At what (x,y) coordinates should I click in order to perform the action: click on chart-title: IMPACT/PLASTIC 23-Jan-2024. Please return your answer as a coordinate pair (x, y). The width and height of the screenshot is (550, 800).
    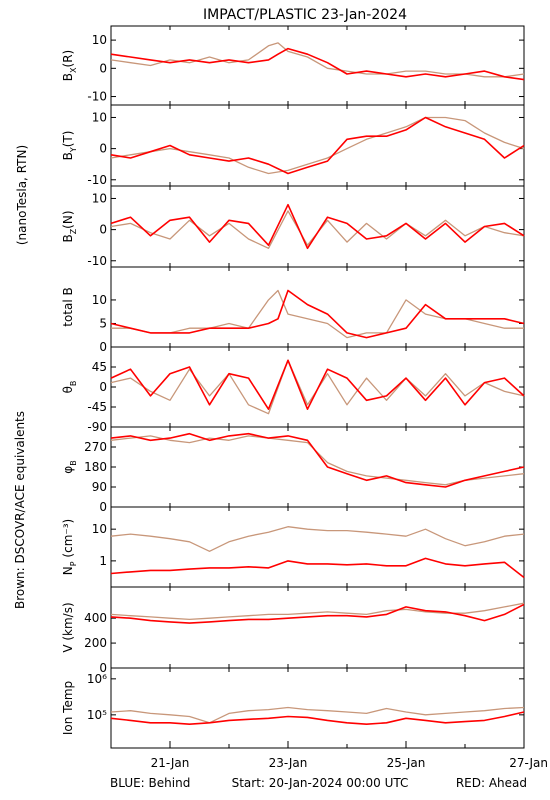
    Looking at the image, I should click on (305, 15).